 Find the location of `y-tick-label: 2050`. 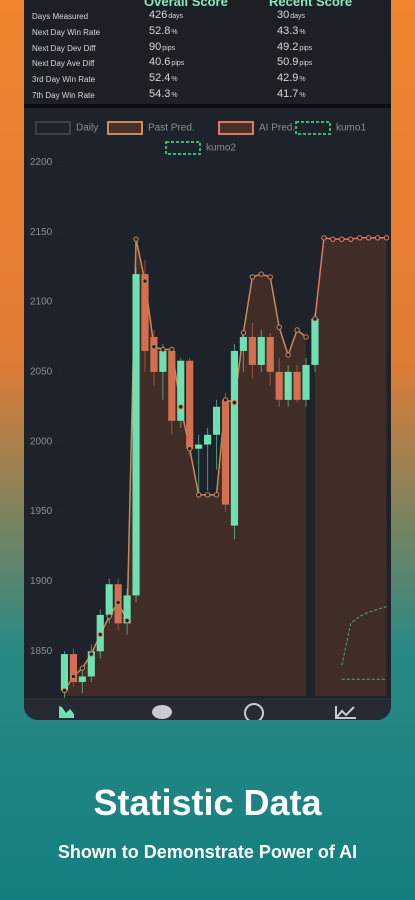

y-tick-label: 2050 is located at coordinates (41, 372).